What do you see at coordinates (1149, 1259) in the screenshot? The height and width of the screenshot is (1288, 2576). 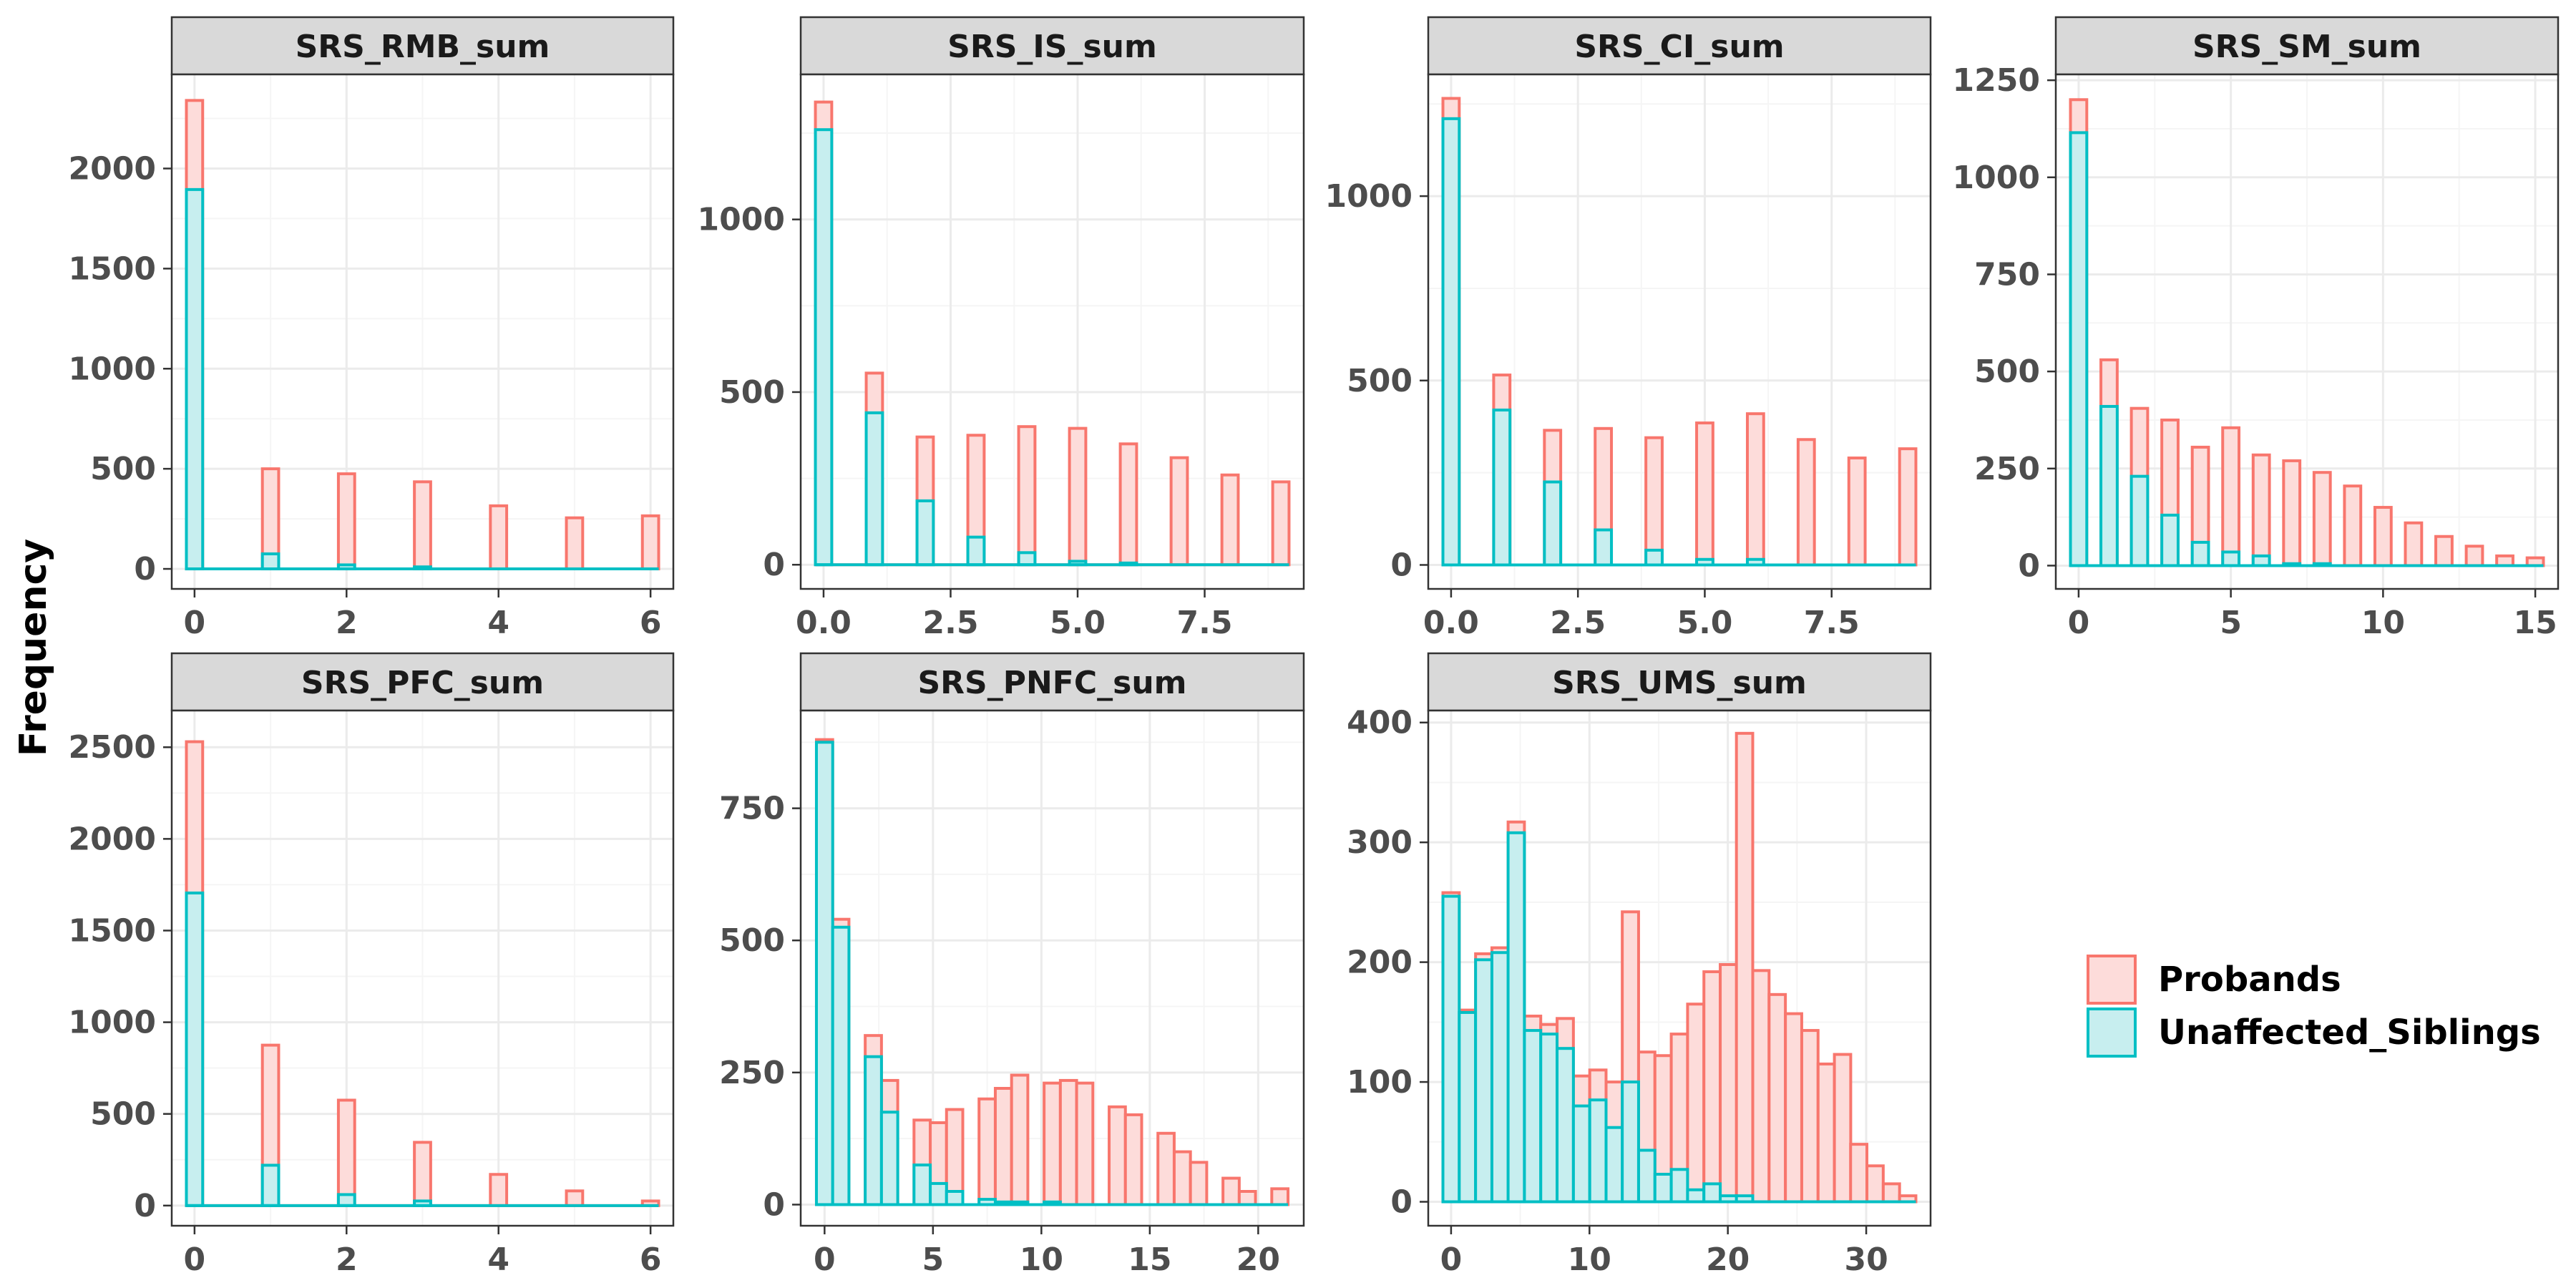 I see `x-tick-label: 15` at bounding box center [1149, 1259].